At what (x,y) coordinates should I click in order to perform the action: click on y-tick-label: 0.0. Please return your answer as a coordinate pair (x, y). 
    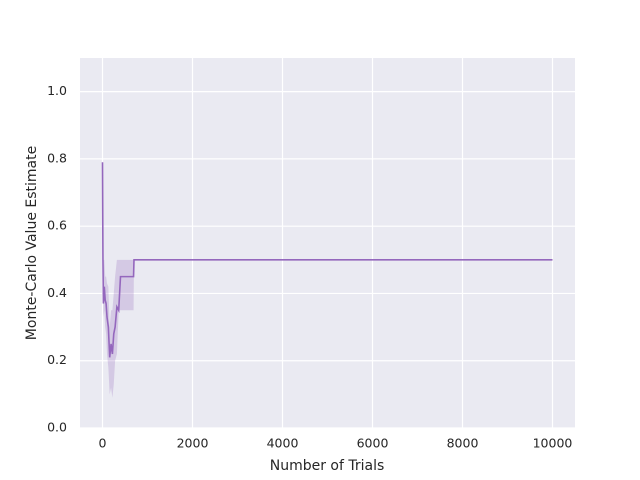
    Looking at the image, I should click on (57, 427).